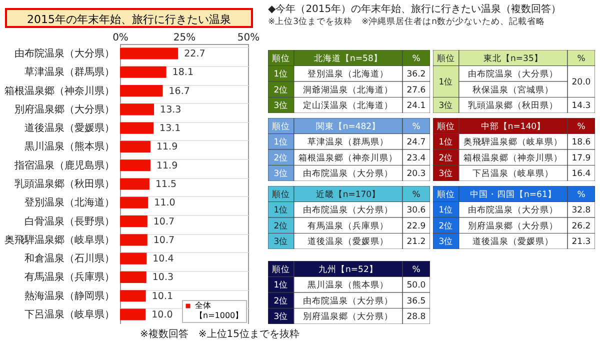 The width and height of the screenshot is (600, 341). What do you see at coordinates (581, 158) in the screenshot?
I see `text: 17.9` at bounding box center [581, 158].